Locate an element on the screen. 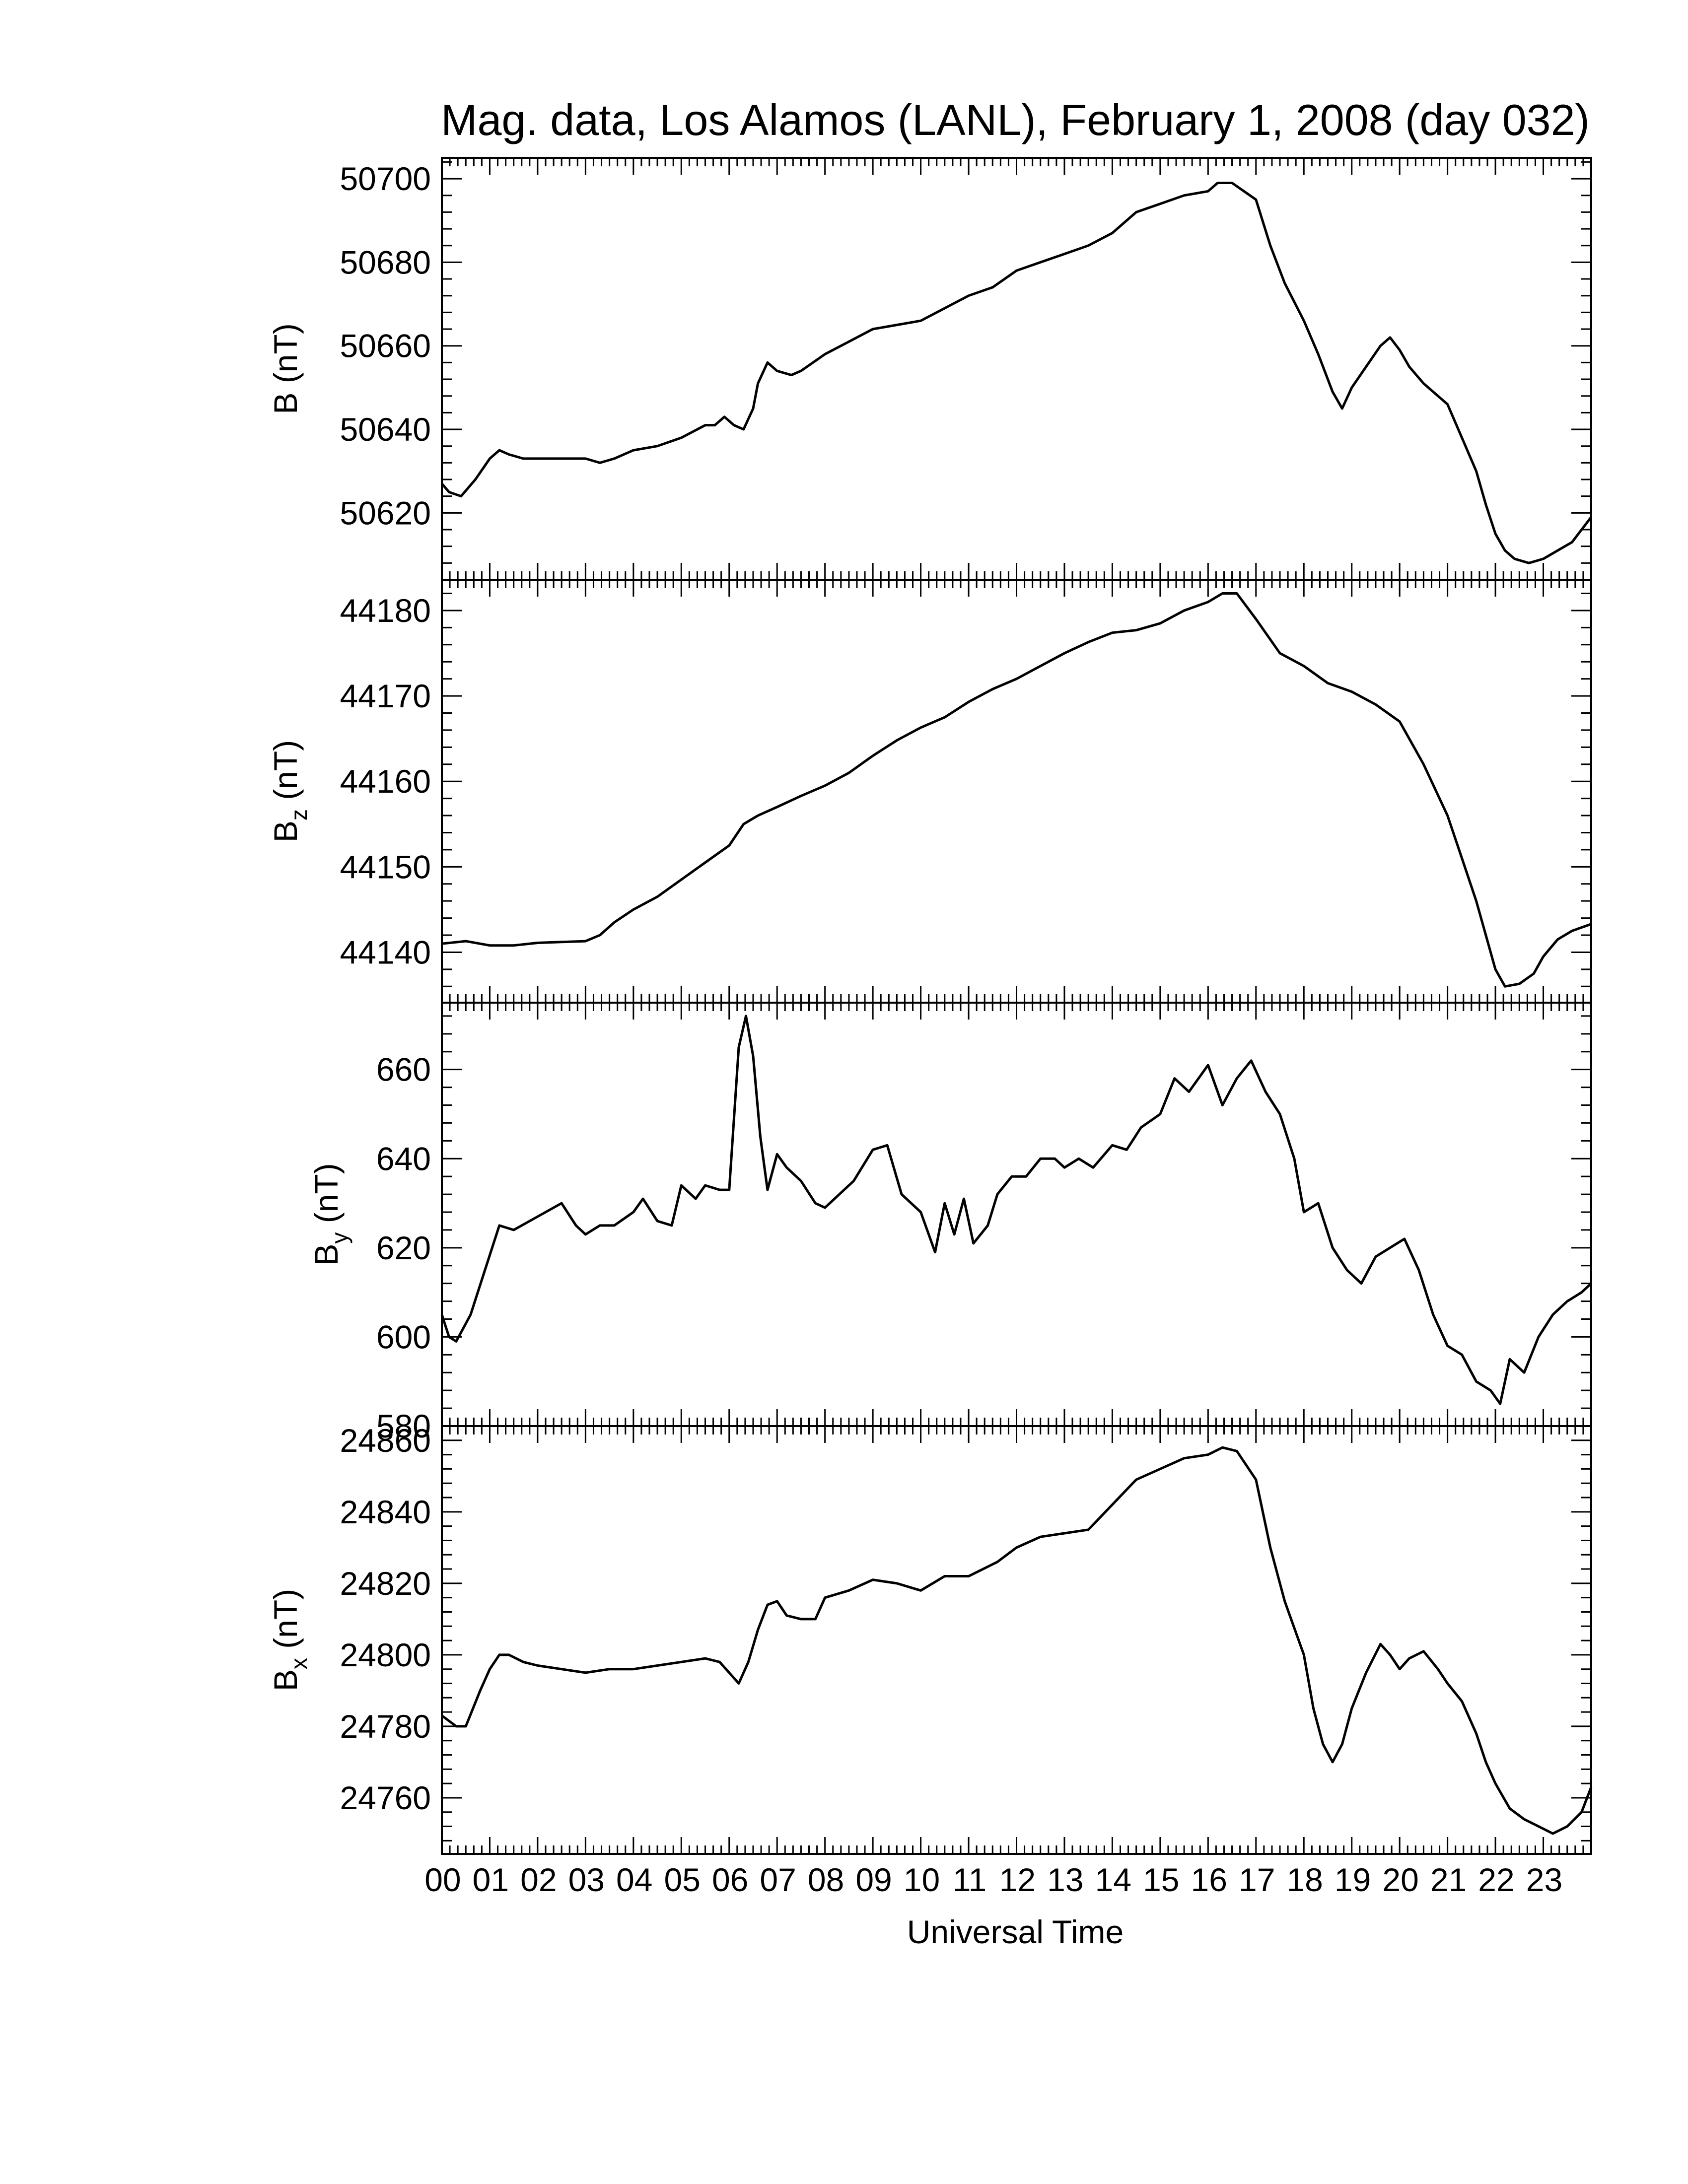  b-y-axis-label: B (nT) is located at coordinates (285, 368).